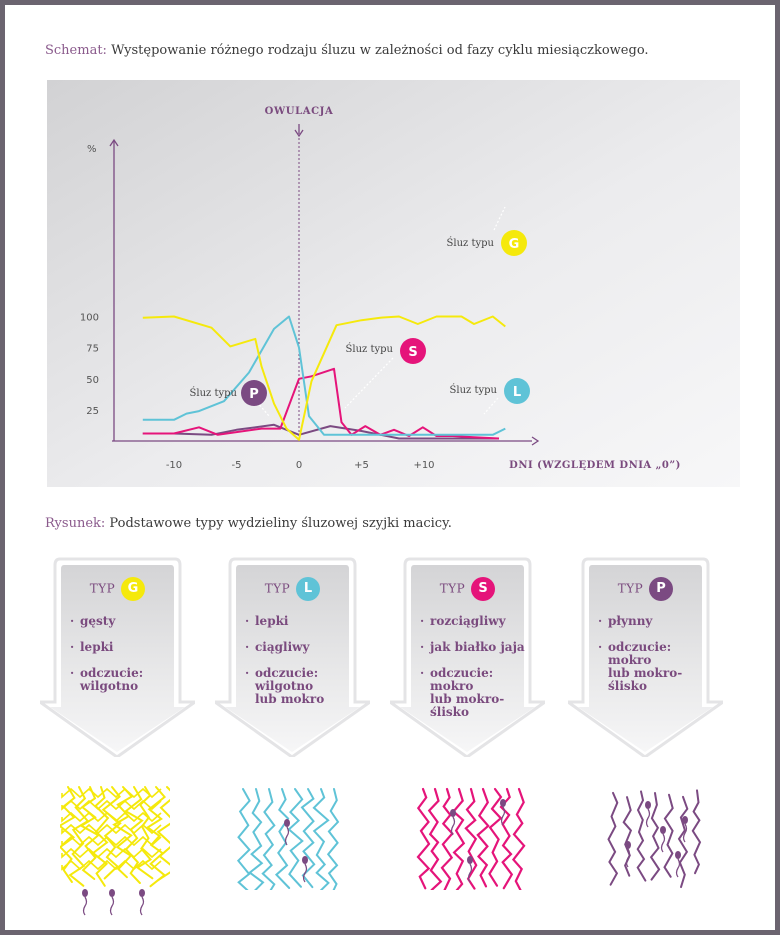 The height and width of the screenshot is (935, 780). What do you see at coordinates (361, 465) in the screenshot?
I see `x-tick-label: +5` at bounding box center [361, 465].